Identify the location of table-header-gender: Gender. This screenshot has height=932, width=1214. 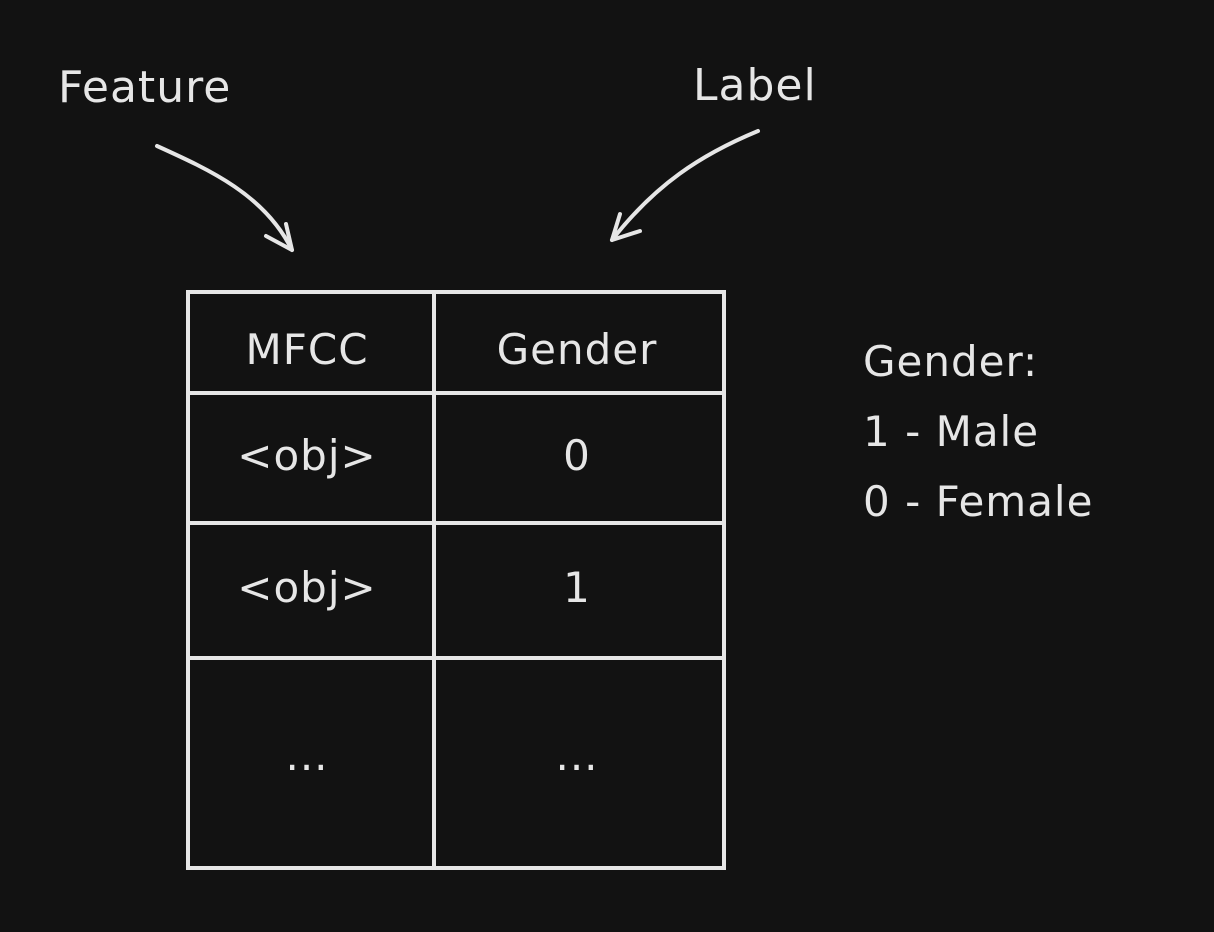
(577, 349).